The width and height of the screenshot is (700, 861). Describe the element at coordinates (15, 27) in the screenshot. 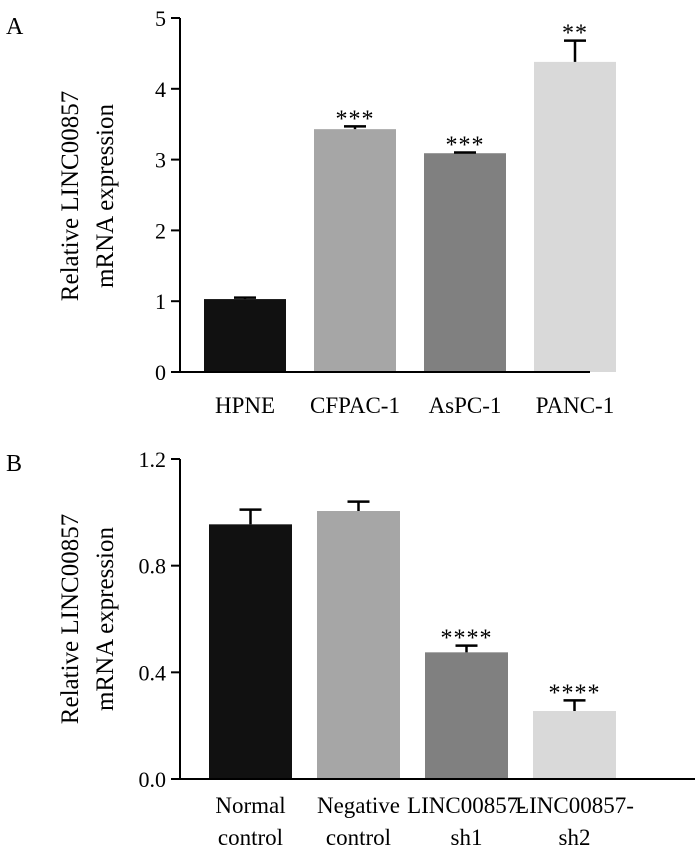

I see `panel-letter: A` at that location.